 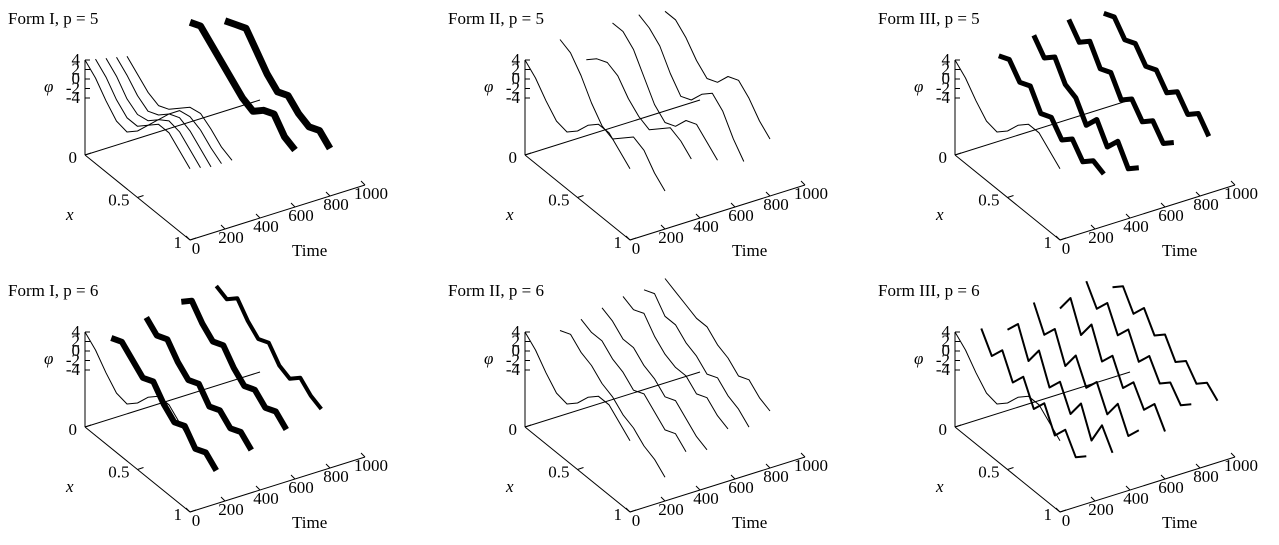 What do you see at coordinates (929, 18) in the screenshot?
I see `panel-title: Form III, p = 5` at bounding box center [929, 18].